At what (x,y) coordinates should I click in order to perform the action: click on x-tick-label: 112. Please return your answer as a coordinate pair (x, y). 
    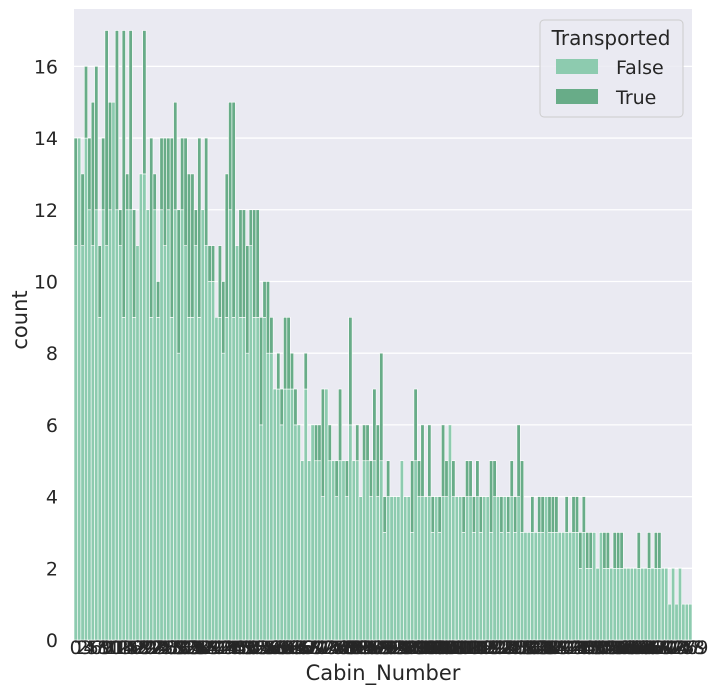
    Looking at the image, I should click on (460, 648).